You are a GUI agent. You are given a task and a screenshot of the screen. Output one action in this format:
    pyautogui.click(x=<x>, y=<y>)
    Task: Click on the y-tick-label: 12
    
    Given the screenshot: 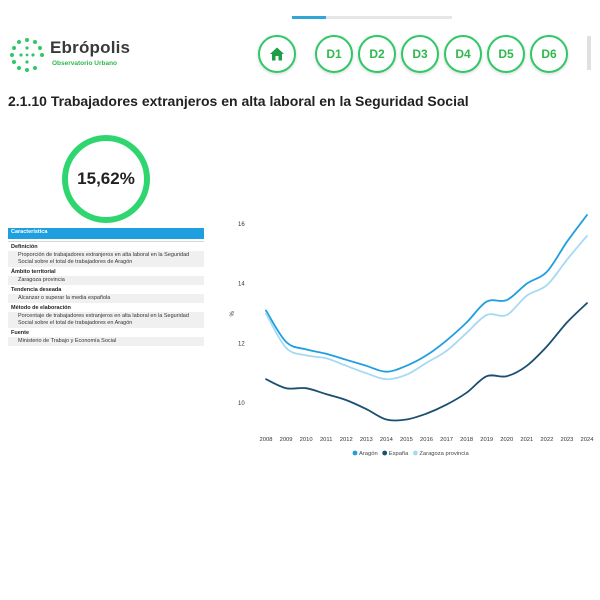 What is the action you would take?
    pyautogui.click(x=241, y=344)
    